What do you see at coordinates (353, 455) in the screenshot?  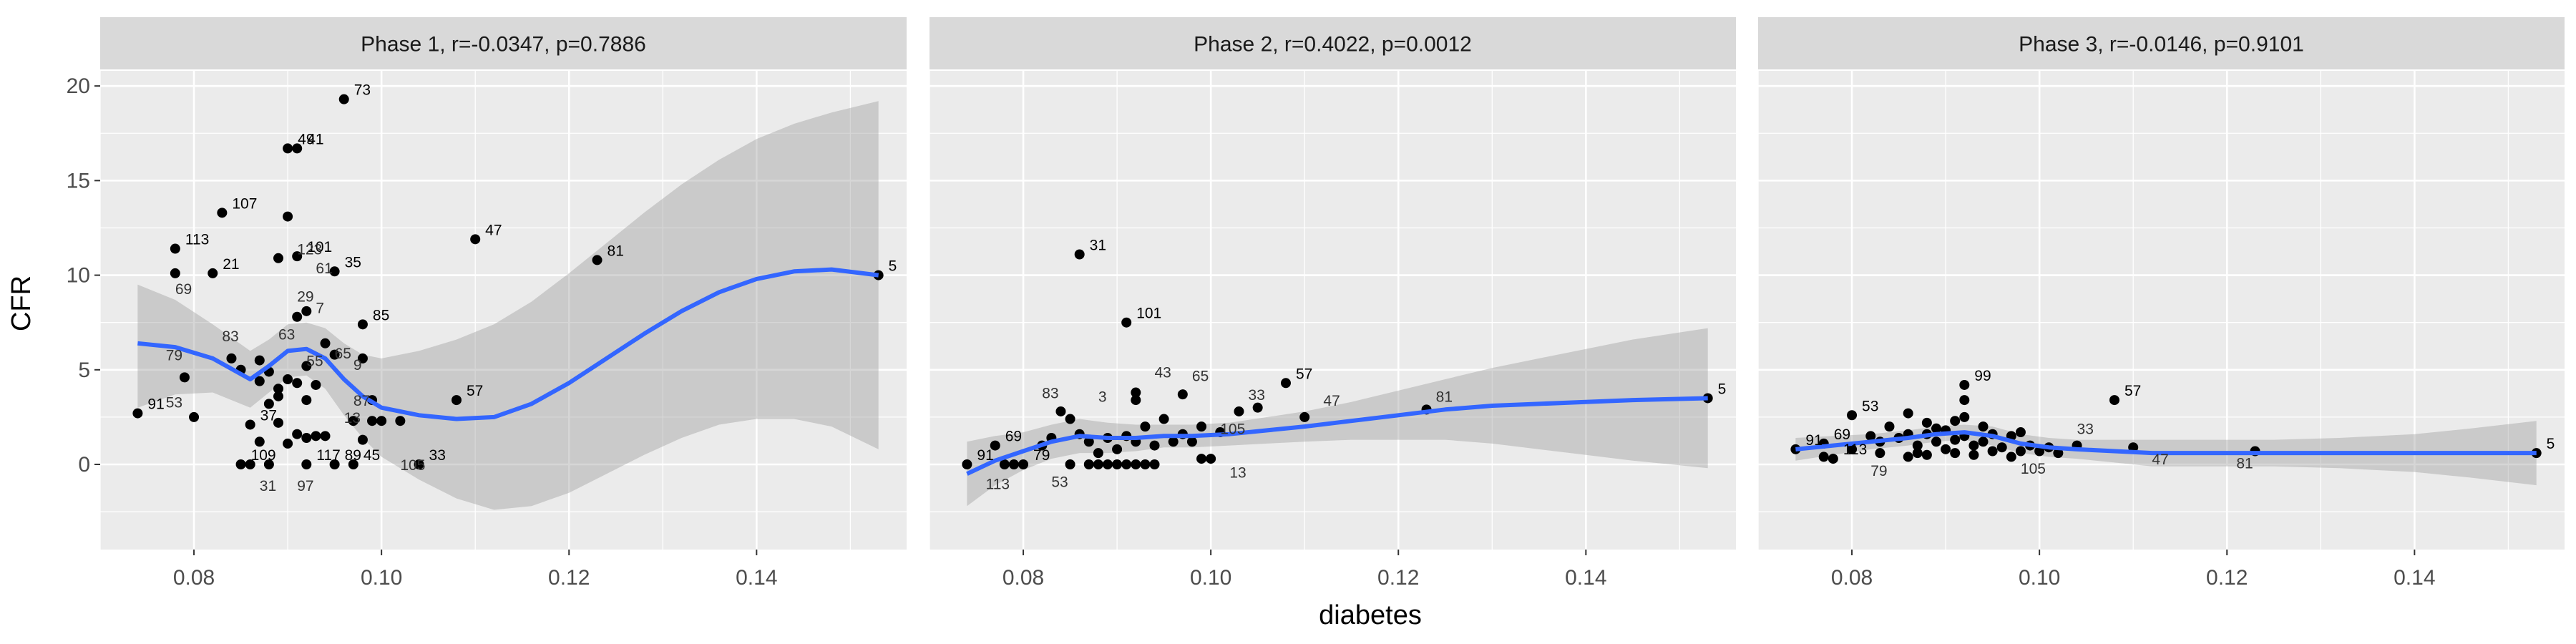 I see `point-label: 89` at bounding box center [353, 455].